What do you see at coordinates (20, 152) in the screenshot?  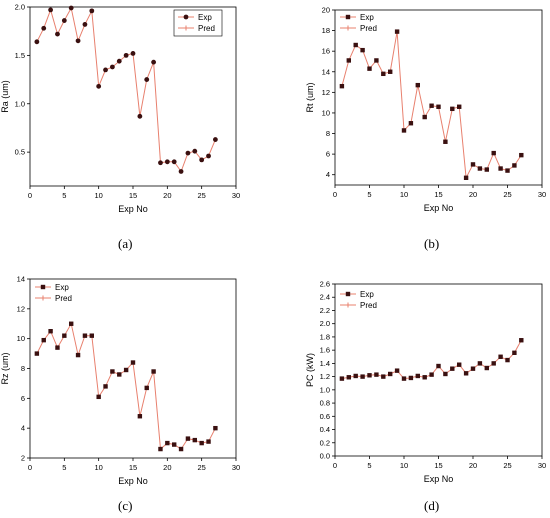 I see `y-tick-label: 0.5` at bounding box center [20, 152].